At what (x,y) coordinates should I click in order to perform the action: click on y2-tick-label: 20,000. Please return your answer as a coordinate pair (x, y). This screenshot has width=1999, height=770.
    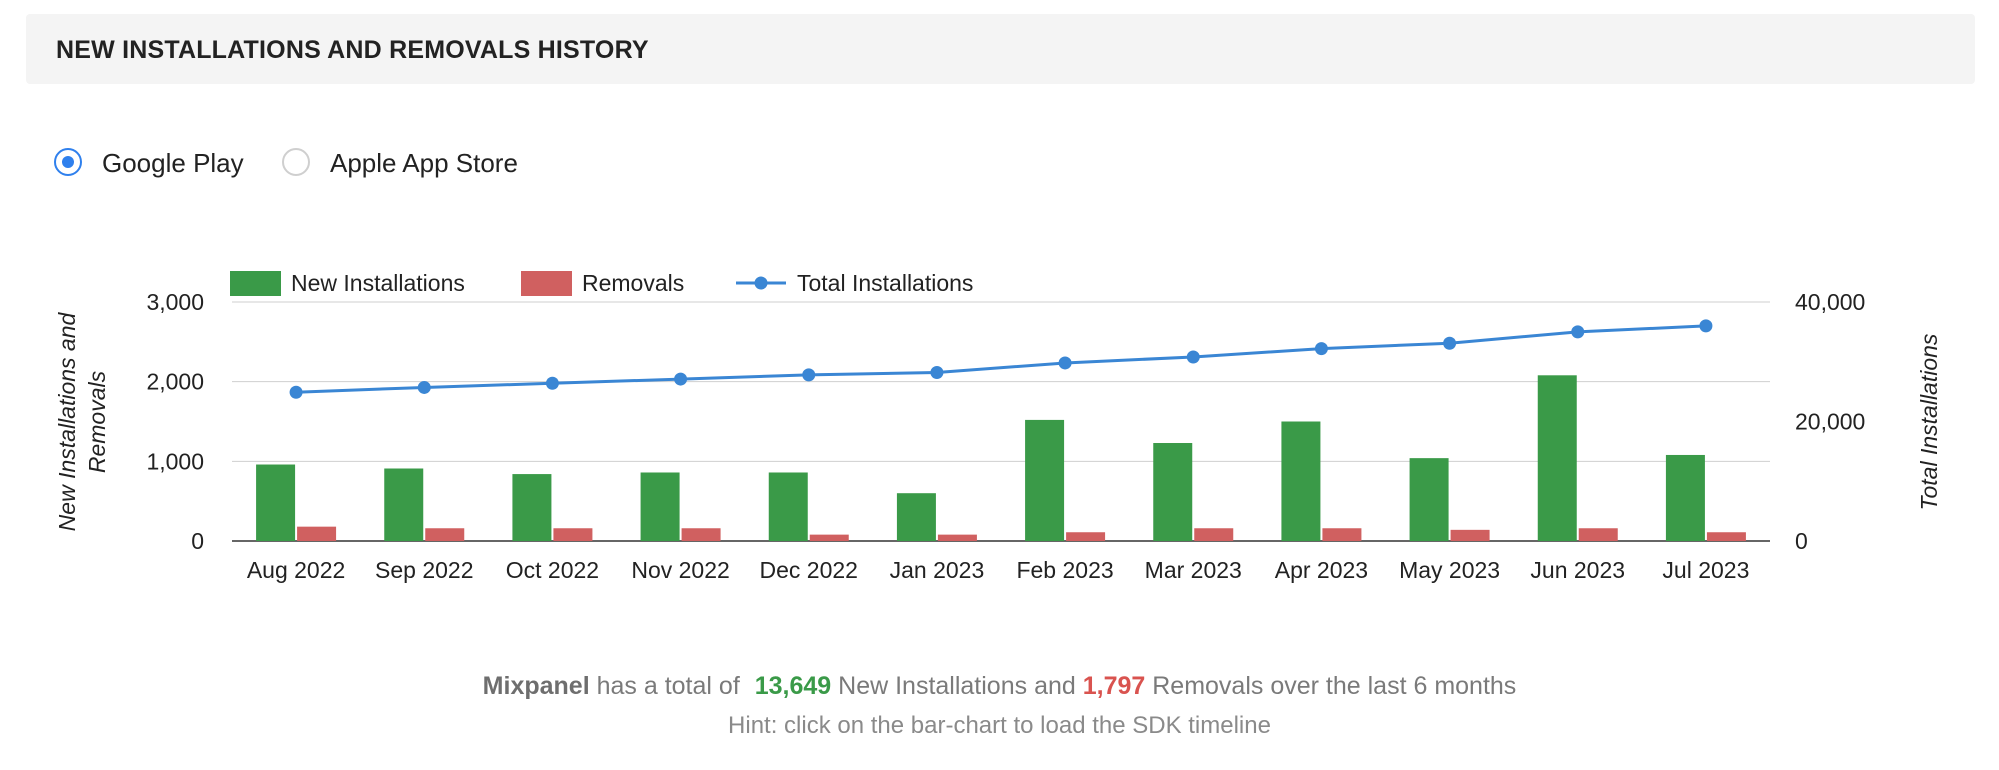
    Looking at the image, I should click on (1830, 422).